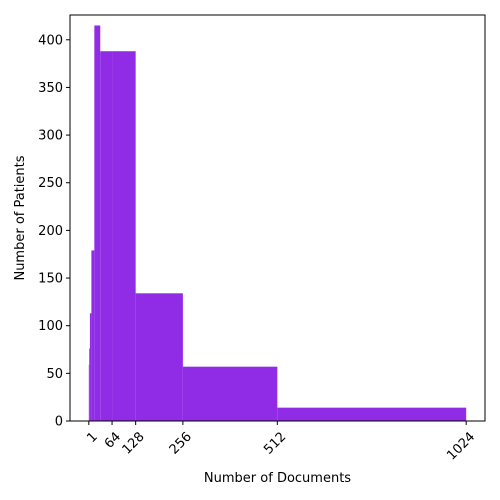 The height and width of the screenshot is (500, 500). What do you see at coordinates (20, 217) in the screenshot?
I see `y-axis-label: Number of Patients` at bounding box center [20, 217].